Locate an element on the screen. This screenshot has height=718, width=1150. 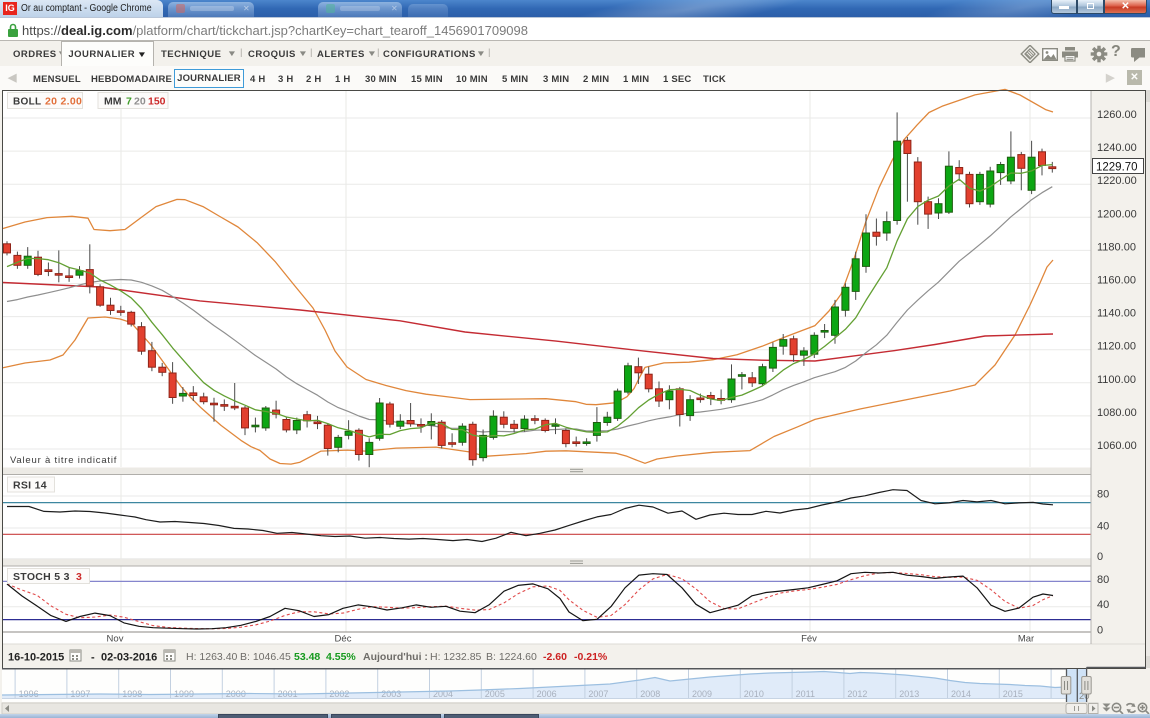
svg-text: 1200.00 is located at coordinates (1117, 214).